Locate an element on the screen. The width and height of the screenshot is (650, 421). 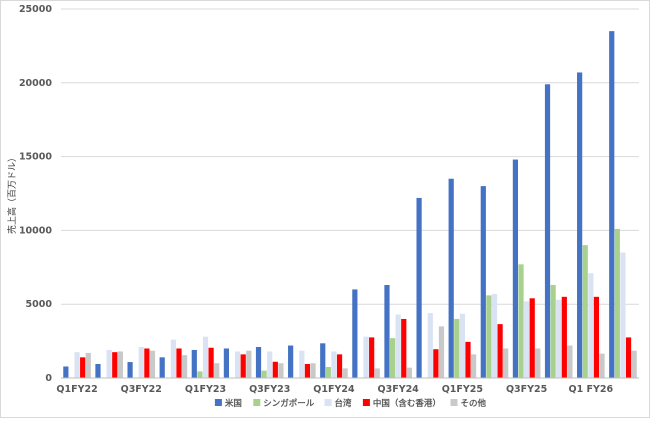
x-tick-label: Q3FY23 is located at coordinates (269, 389).